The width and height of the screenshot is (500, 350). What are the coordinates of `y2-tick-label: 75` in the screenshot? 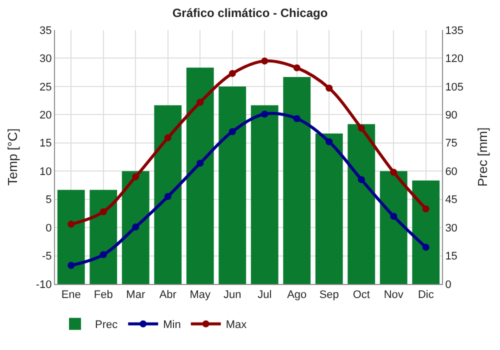 It's located at (451, 144).